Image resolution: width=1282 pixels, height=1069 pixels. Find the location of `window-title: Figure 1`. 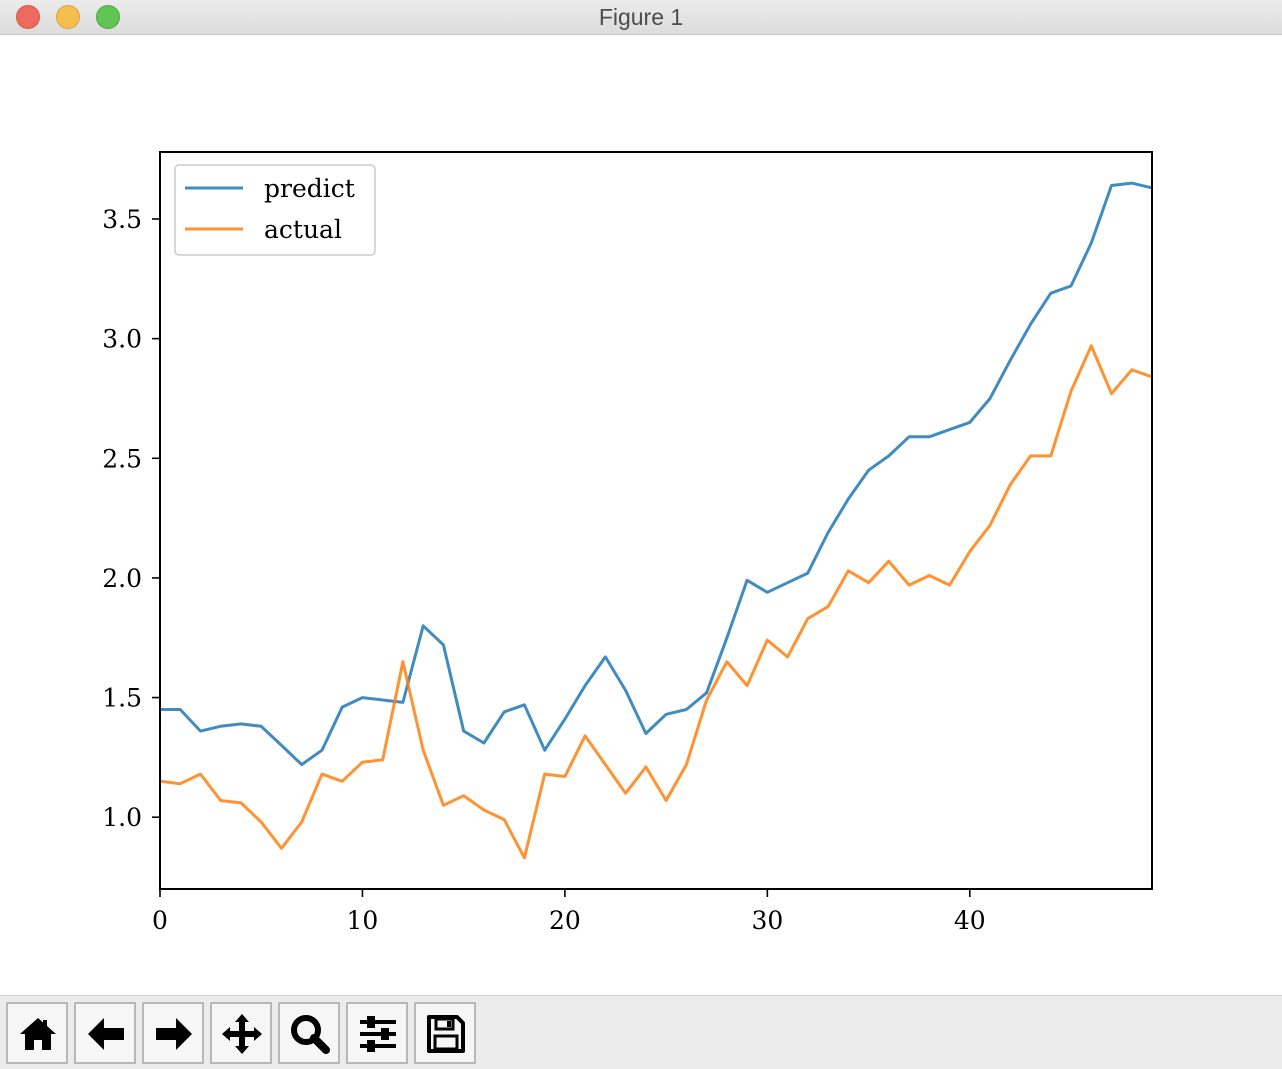

window-title: Figure 1 is located at coordinates (641, 17).